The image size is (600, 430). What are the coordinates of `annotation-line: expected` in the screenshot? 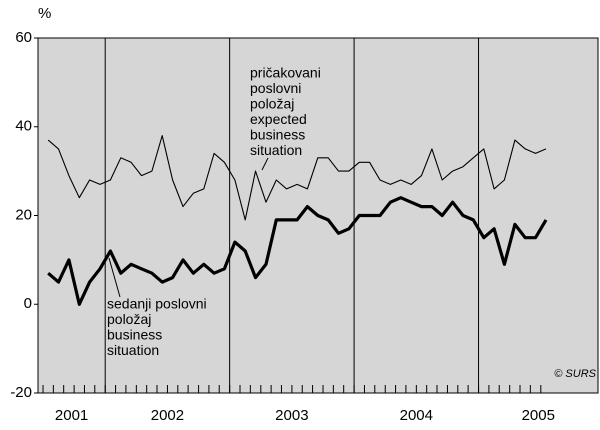 It's located at (278, 119).